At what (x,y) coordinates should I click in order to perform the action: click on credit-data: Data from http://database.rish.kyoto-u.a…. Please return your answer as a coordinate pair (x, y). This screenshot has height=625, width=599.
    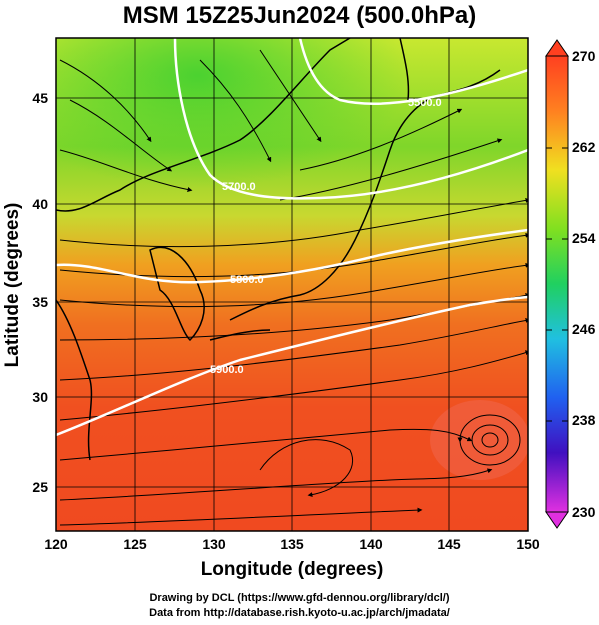
    Looking at the image, I should click on (299, 613).